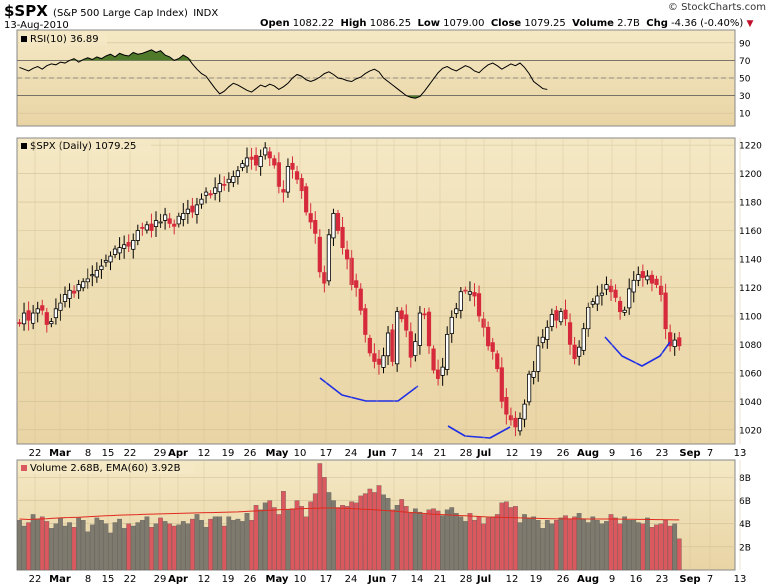 This screenshot has height=586, width=780. Describe the element at coordinates (750, 232) in the screenshot. I see `price-tick-label: 1160` at that location.